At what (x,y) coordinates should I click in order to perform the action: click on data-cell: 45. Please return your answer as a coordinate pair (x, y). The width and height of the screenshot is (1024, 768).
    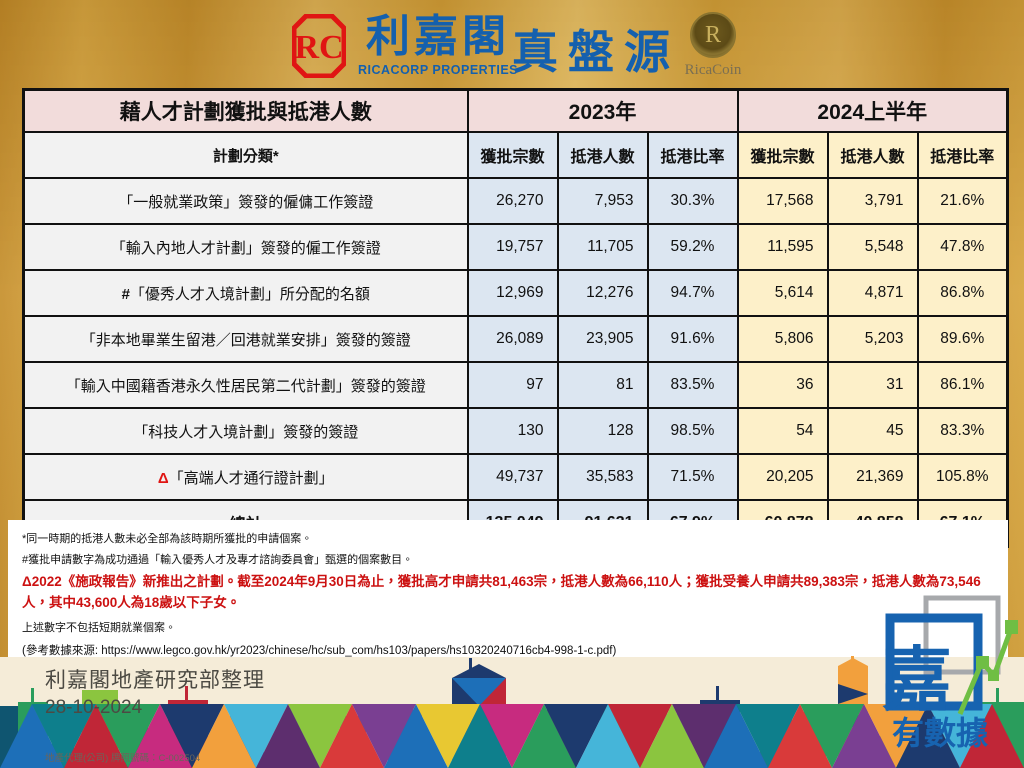
    Looking at the image, I should click on (872, 431).